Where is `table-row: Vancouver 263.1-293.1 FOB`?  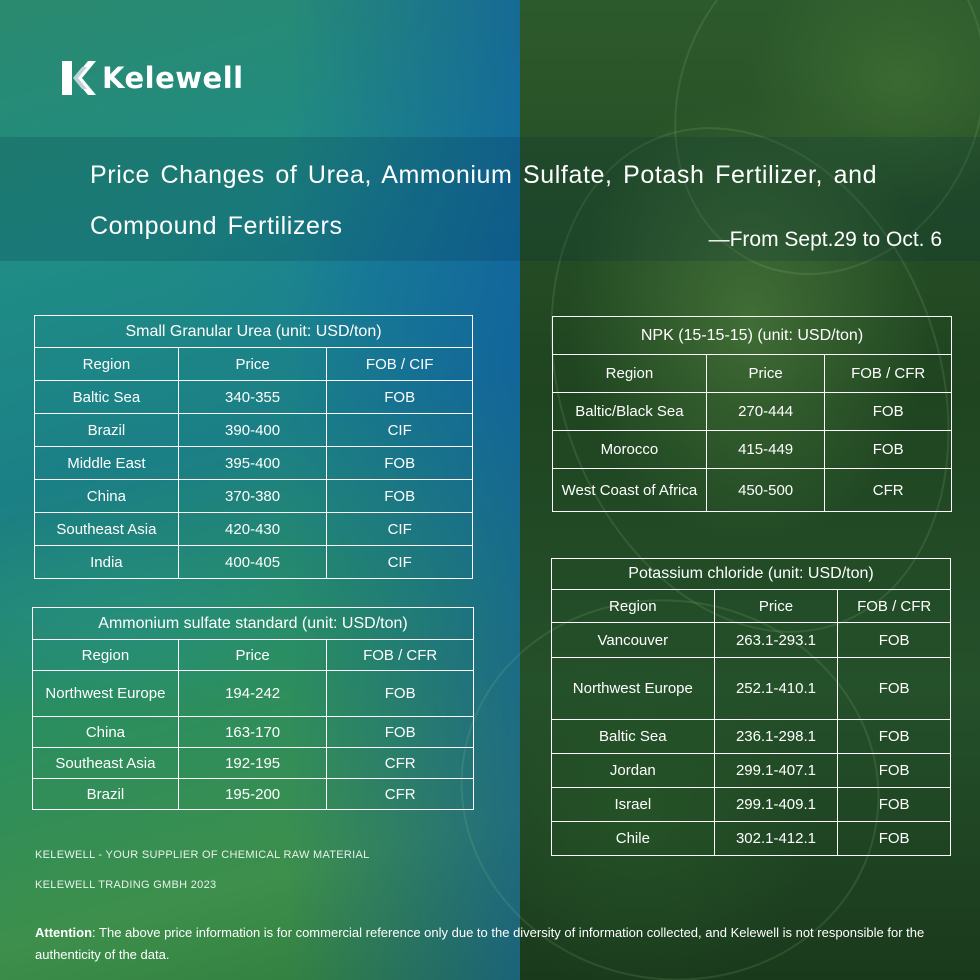
table-row: Vancouver 263.1-293.1 FOB is located at coordinates (751, 640).